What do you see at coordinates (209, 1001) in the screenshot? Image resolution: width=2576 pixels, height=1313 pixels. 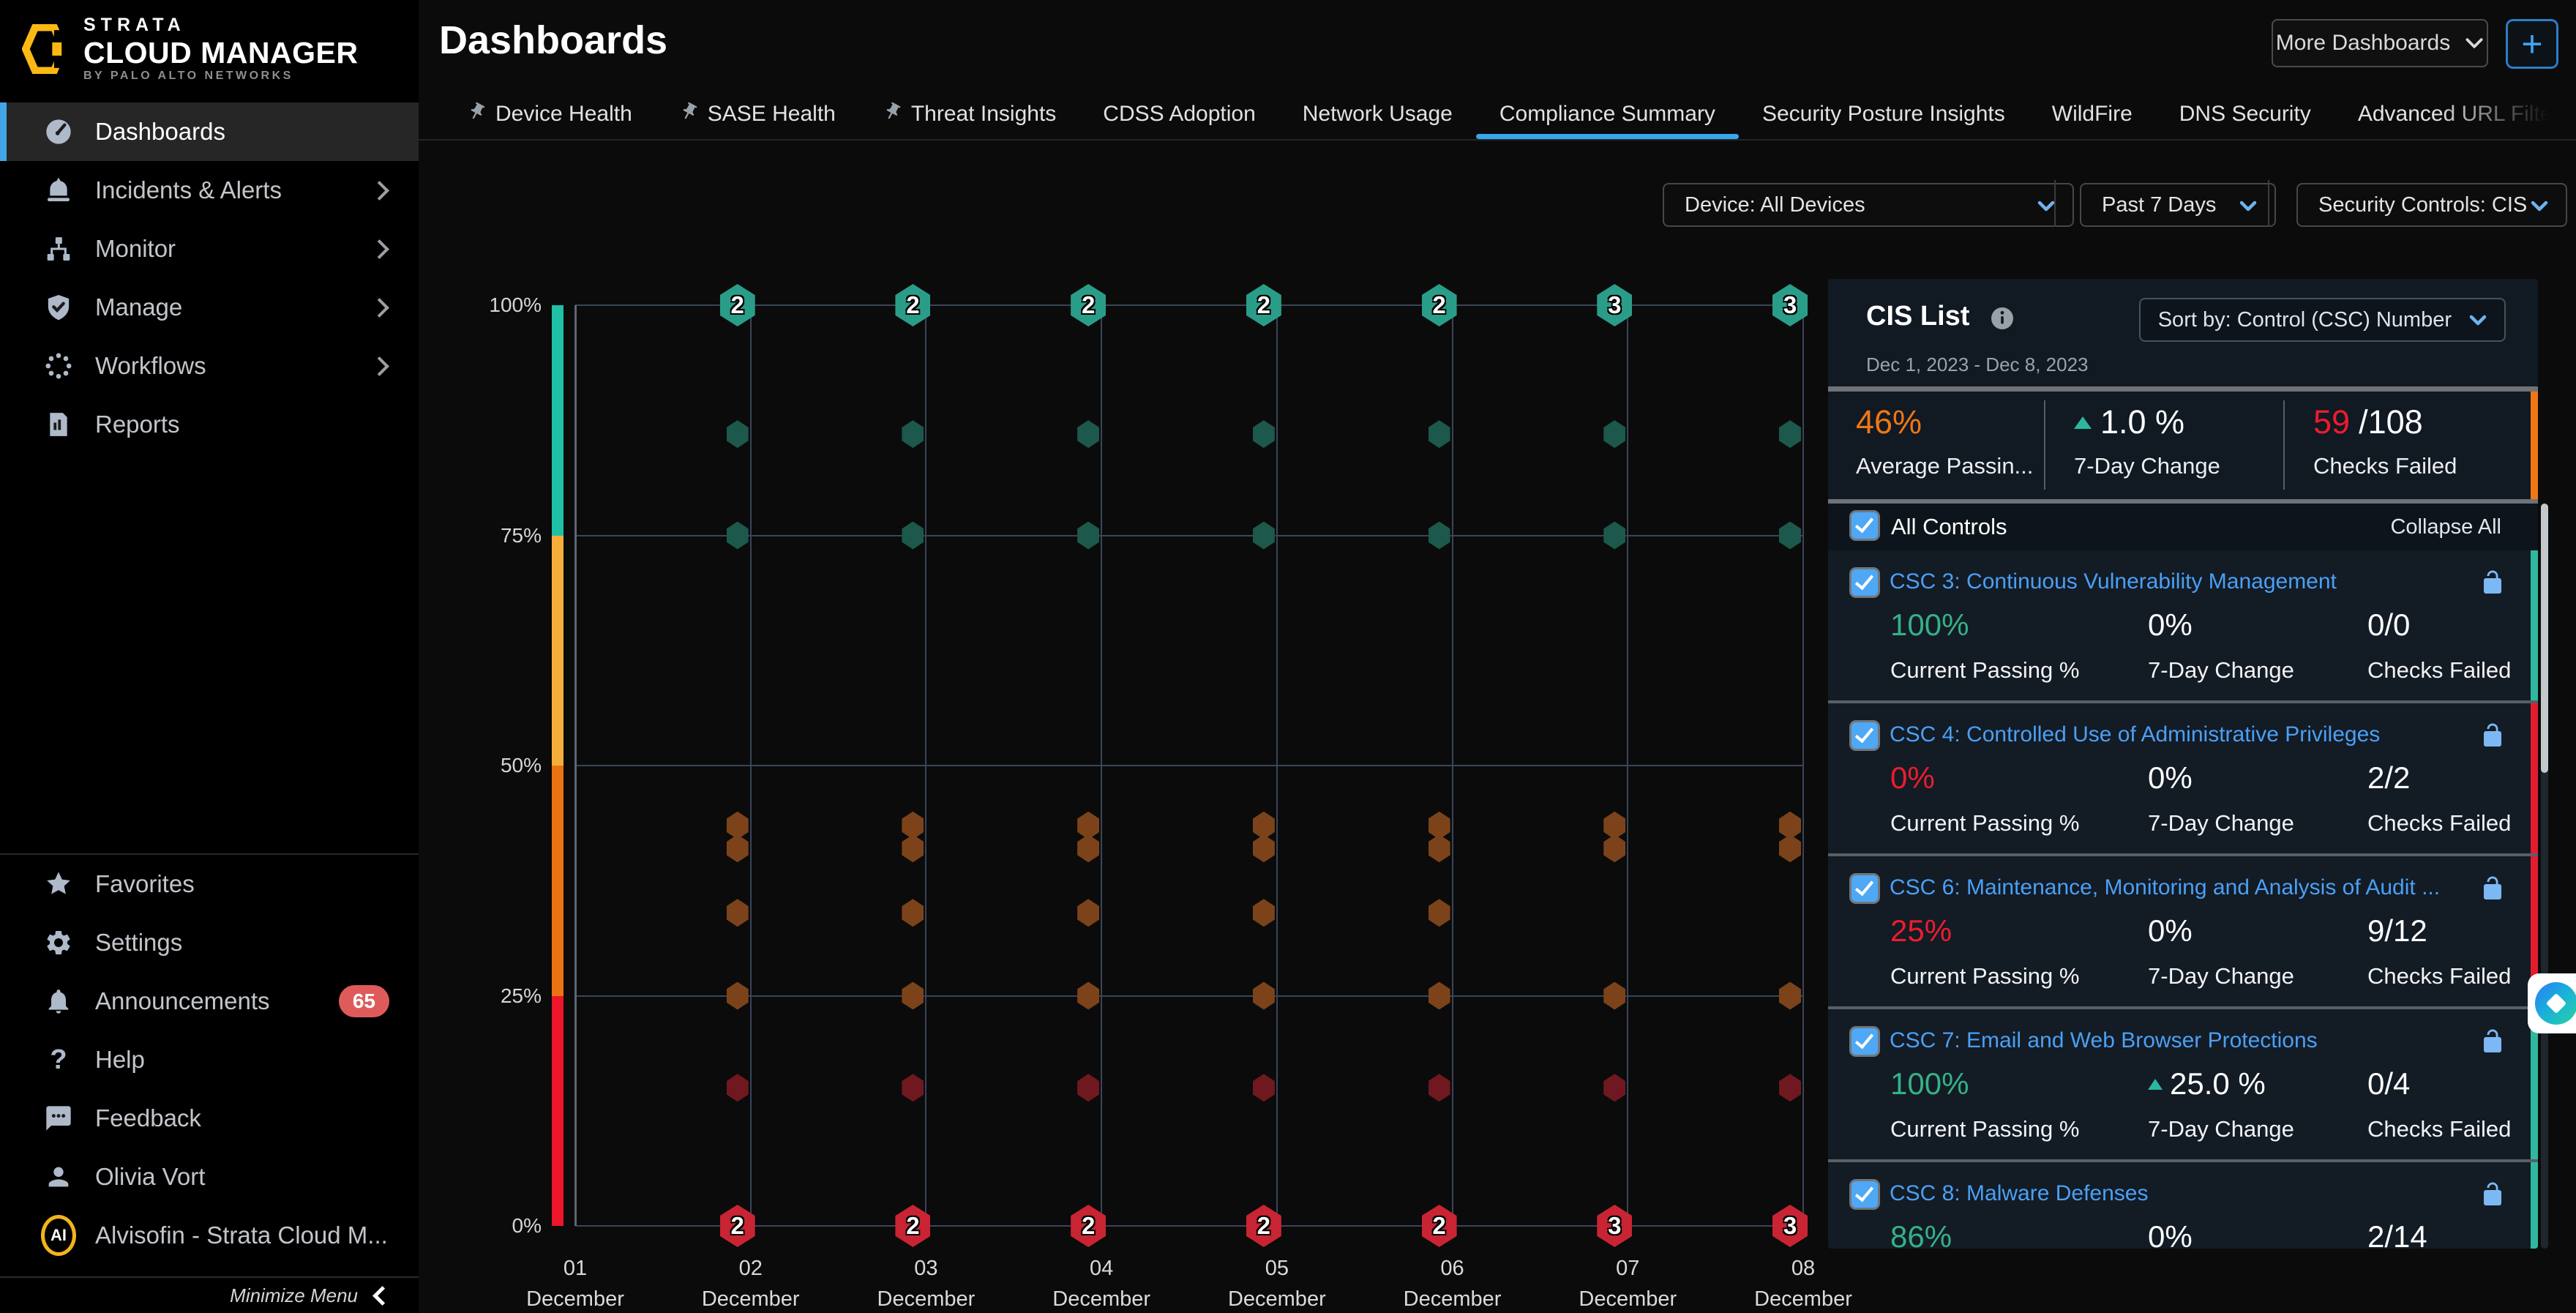 I see `sidebar-item-announcements: Announcements 65` at bounding box center [209, 1001].